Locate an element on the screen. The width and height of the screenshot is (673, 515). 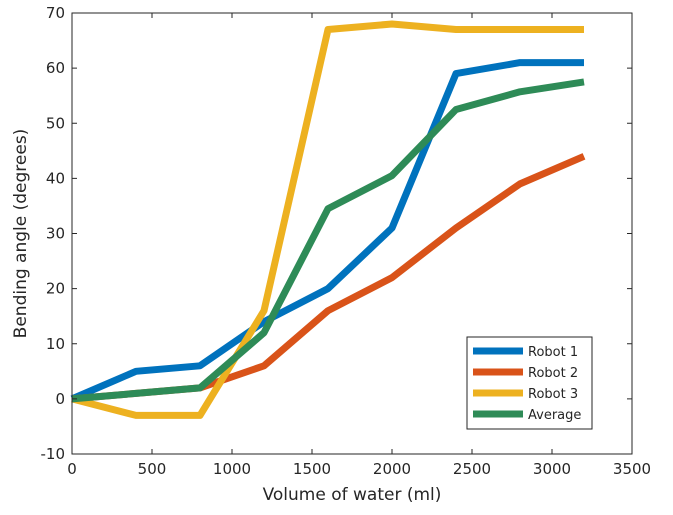
x-axis-label: Volume of water (ml) is located at coordinates (352, 495).